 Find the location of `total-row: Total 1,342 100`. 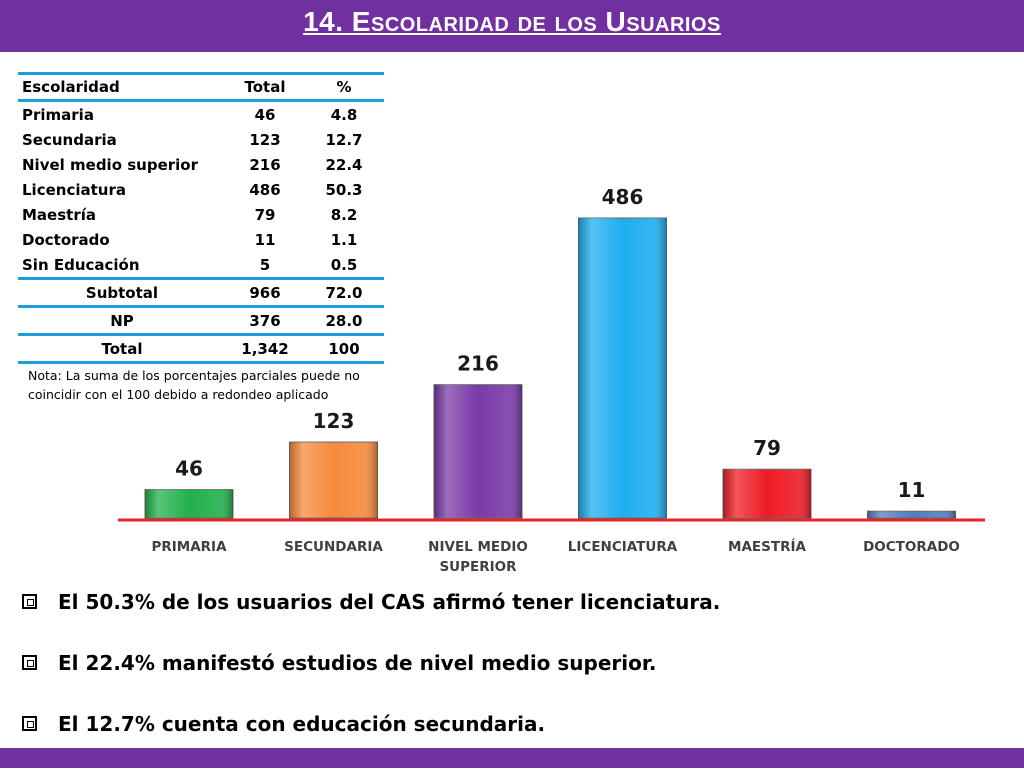

total-row: Total 1,342 100 is located at coordinates (201, 348).